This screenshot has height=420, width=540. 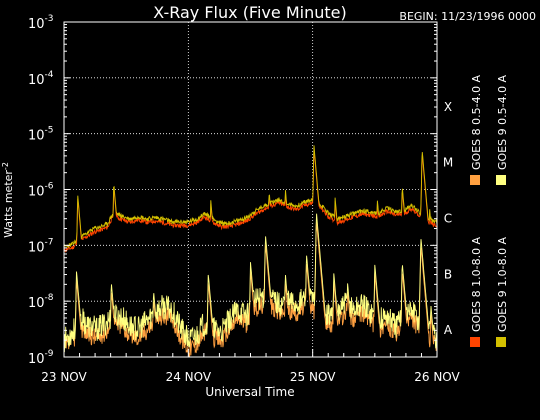 What do you see at coordinates (448, 163) in the screenshot?
I see `flare-class-label: M` at bounding box center [448, 163].